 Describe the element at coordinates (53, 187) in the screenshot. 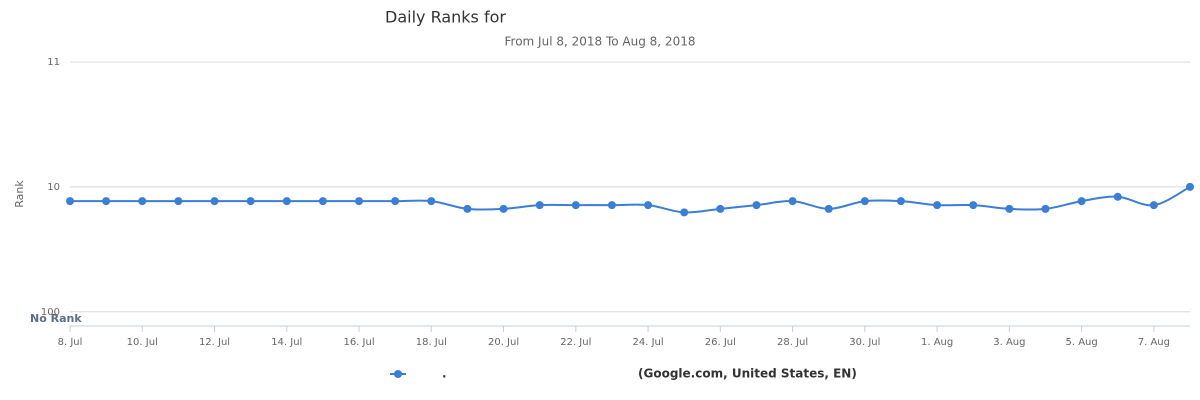

I see `y-tick-label: 10` at that location.